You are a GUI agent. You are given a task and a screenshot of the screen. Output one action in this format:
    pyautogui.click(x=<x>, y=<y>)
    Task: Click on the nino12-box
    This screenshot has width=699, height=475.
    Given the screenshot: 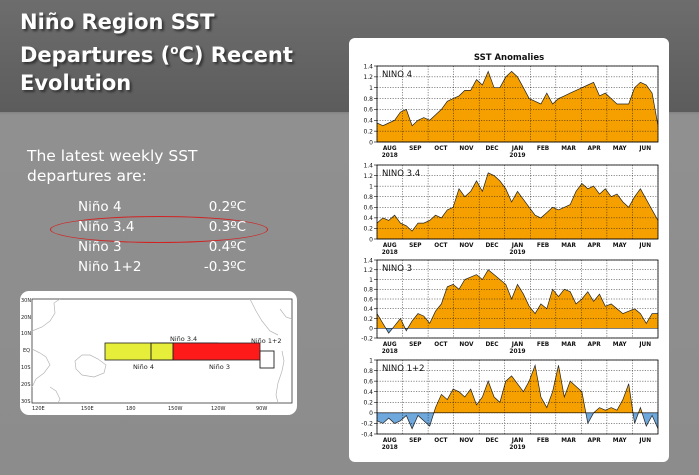 What is the action you would take?
    pyautogui.click(x=267, y=359)
    